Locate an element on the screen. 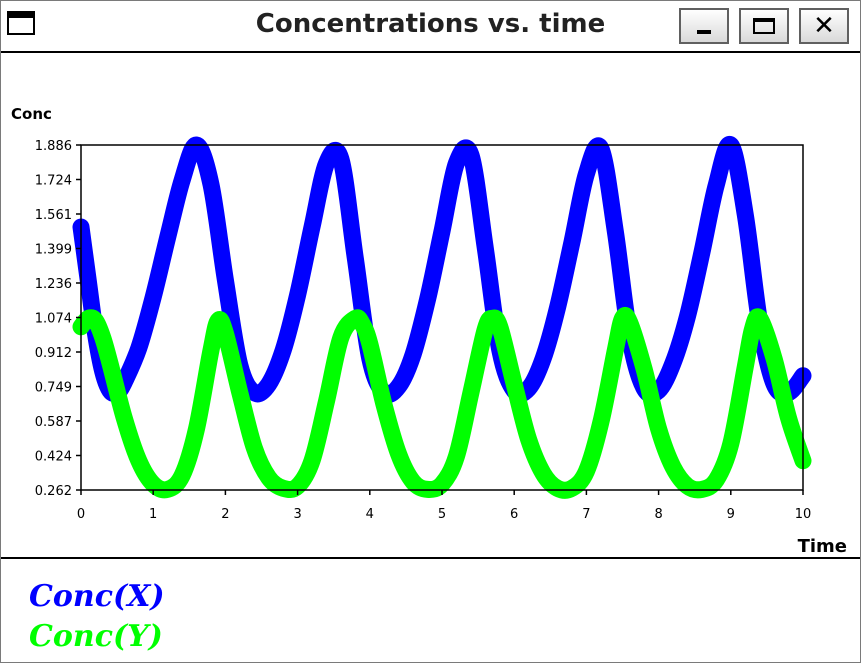 Image resolution: width=861 pixels, height=663 pixels. x-tick-label: 0 is located at coordinates (81, 514).